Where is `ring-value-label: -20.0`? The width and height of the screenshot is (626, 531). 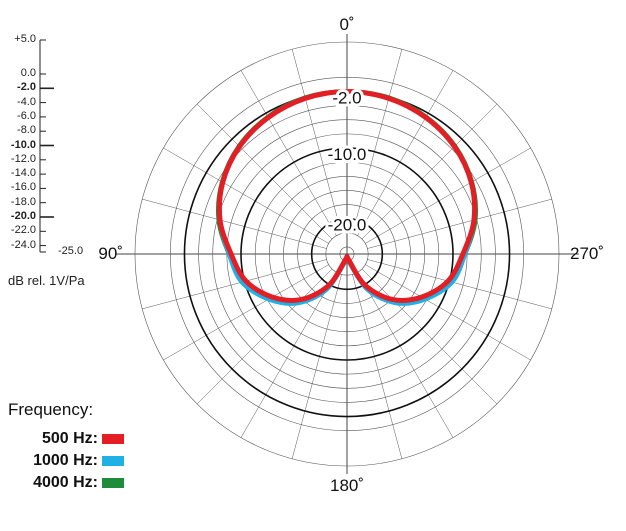 ring-value-label: -20.0 is located at coordinates (347, 225).